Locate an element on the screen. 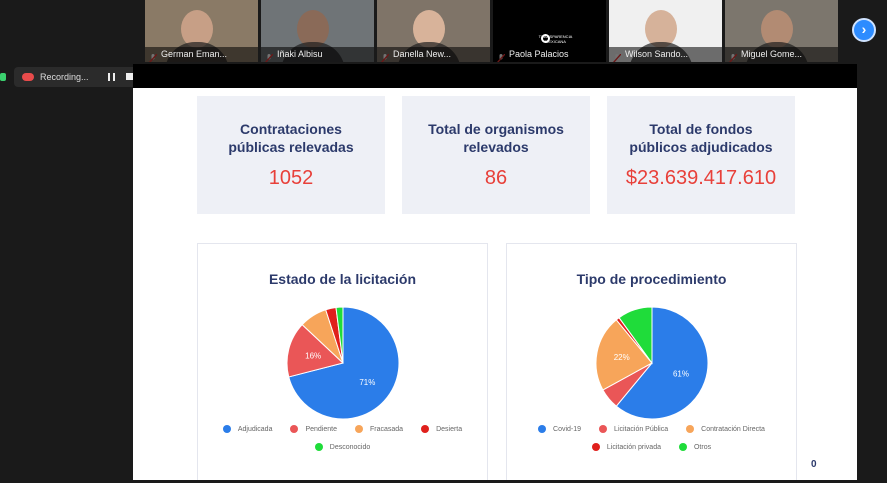 The width and height of the screenshot is (887, 483). pie-chart-estado: 71% 16% is located at coordinates (343, 363).